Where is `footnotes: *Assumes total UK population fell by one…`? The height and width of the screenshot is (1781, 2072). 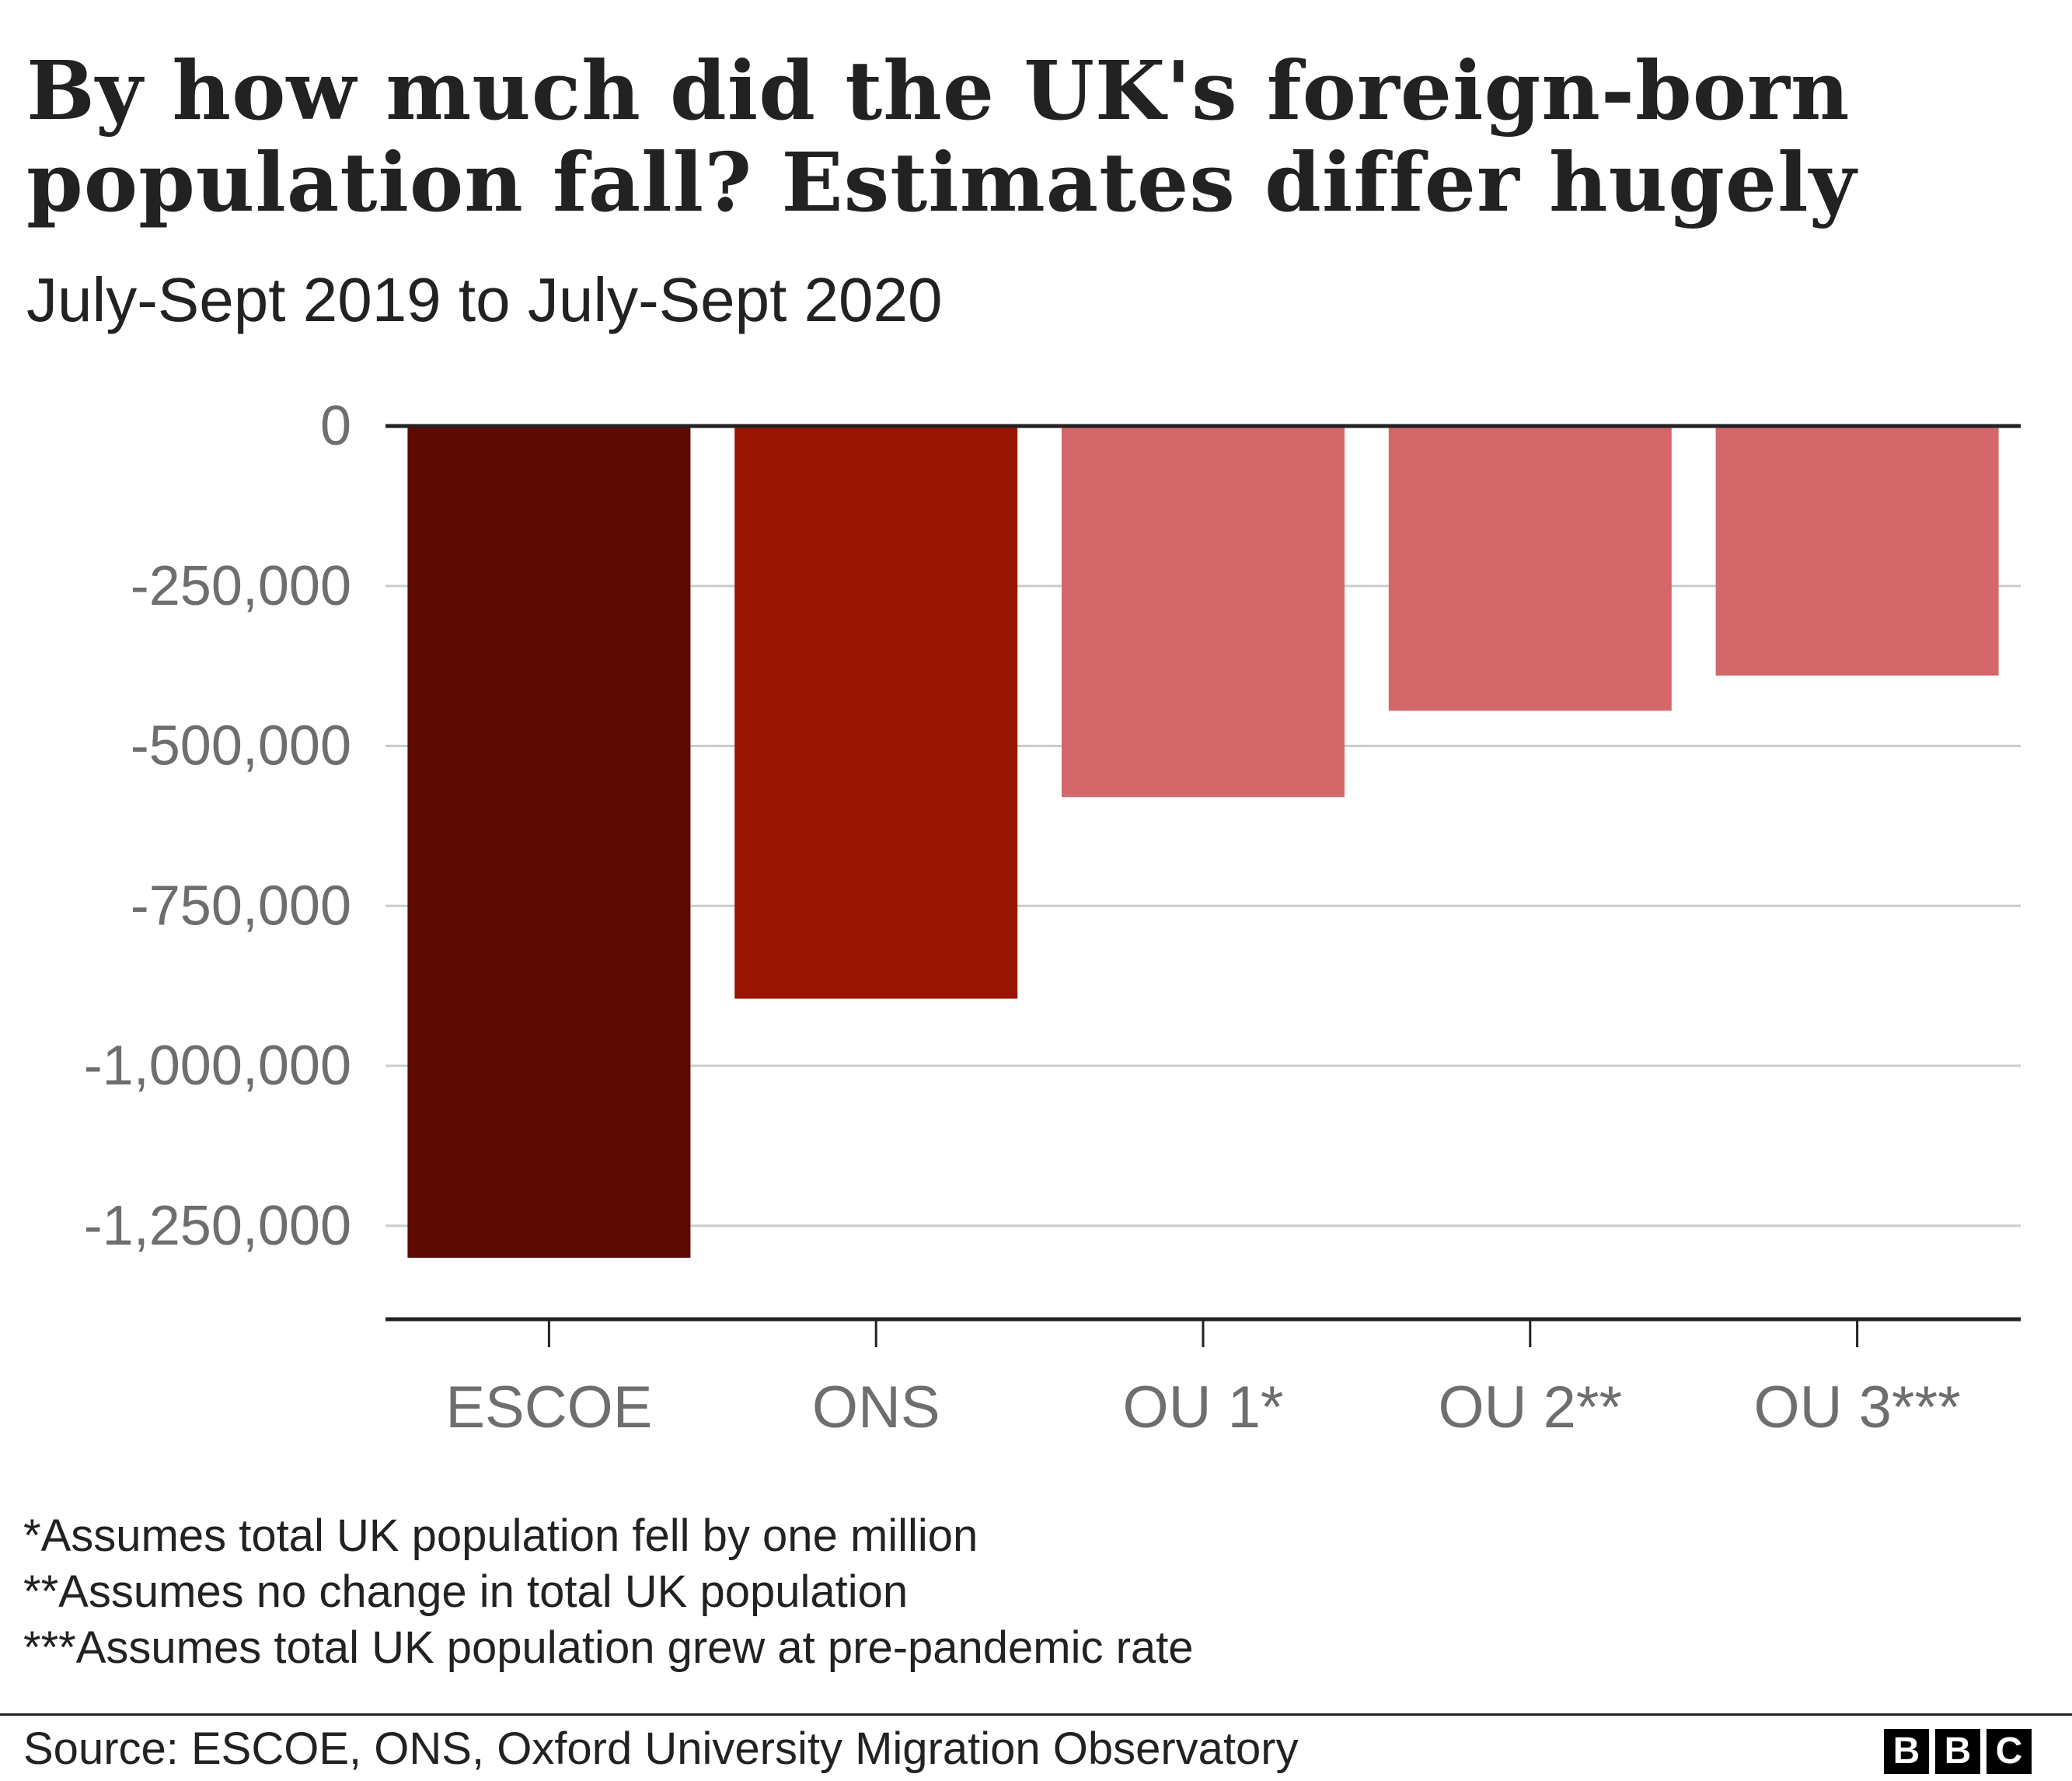
footnotes: *Assumes total UK population fell by one… is located at coordinates (608, 1592).